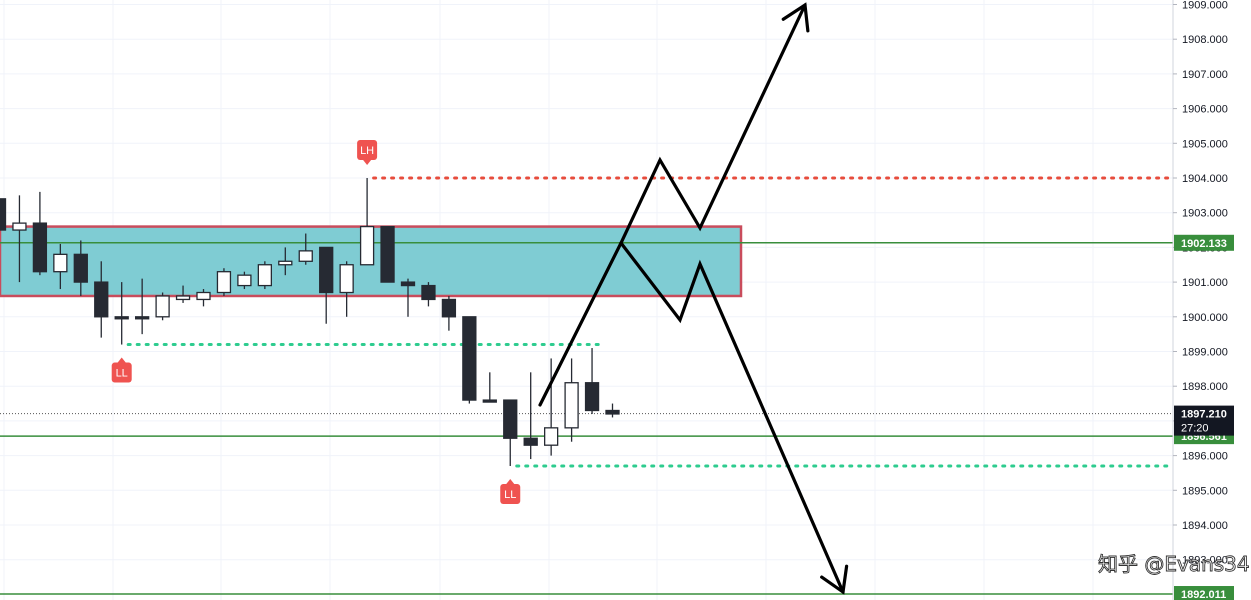  I want to click on marker-lh: LH, so click(367, 152).